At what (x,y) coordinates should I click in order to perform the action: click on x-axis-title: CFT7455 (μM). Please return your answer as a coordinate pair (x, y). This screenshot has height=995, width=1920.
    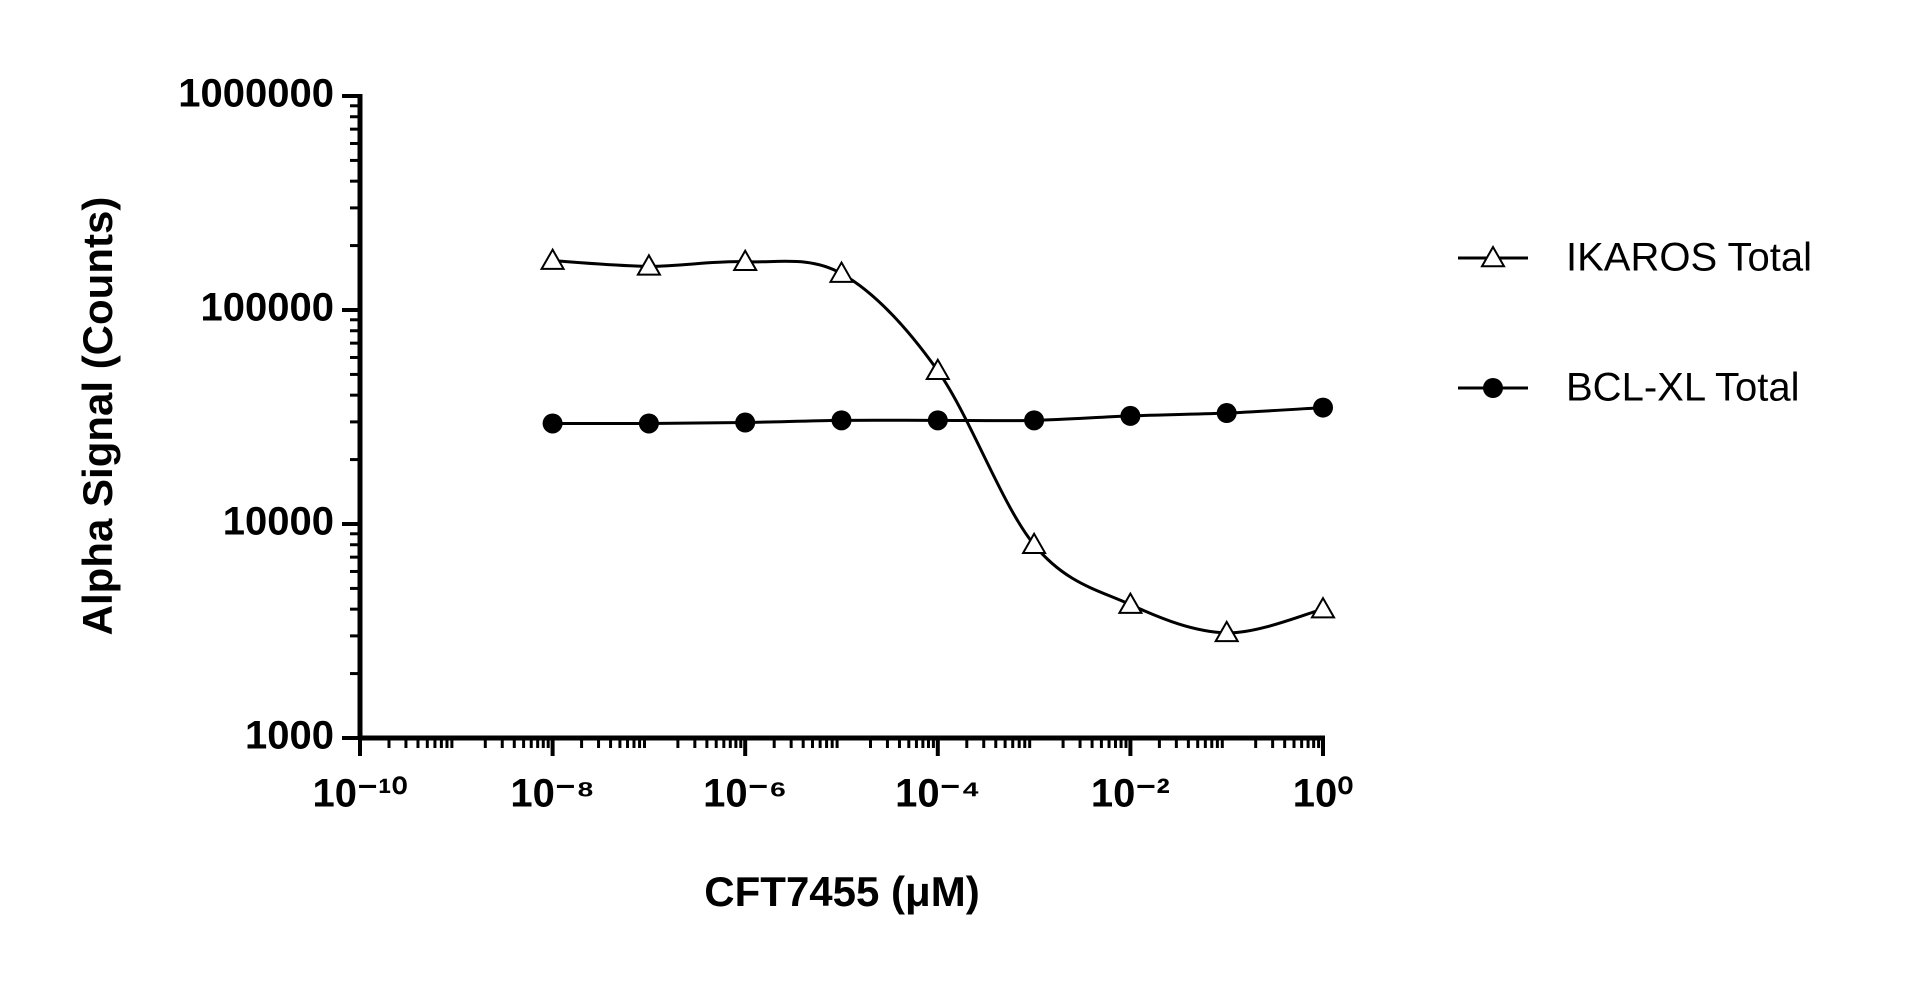
    Looking at the image, I should click on (841, 891).